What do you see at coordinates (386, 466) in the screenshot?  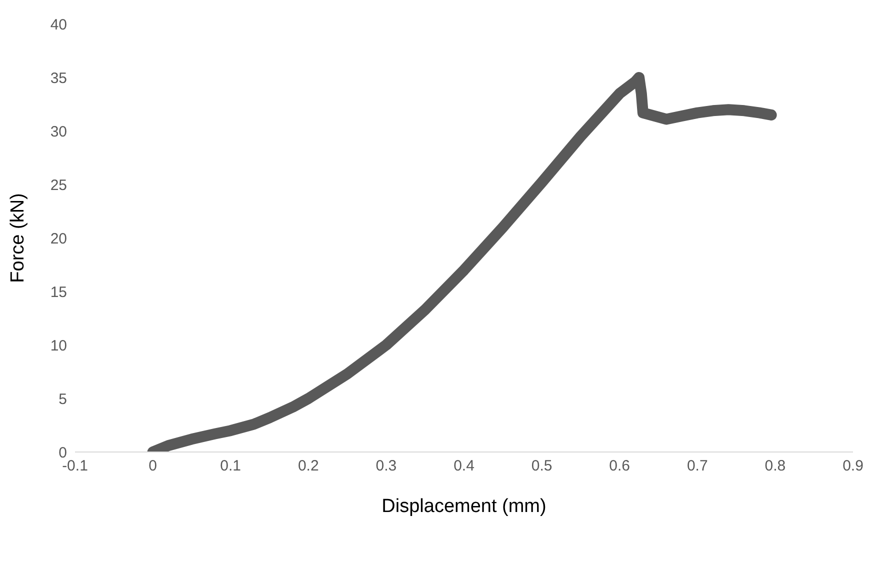 I see `x-tick-label: 0.3` at bounding box center [386, 466].